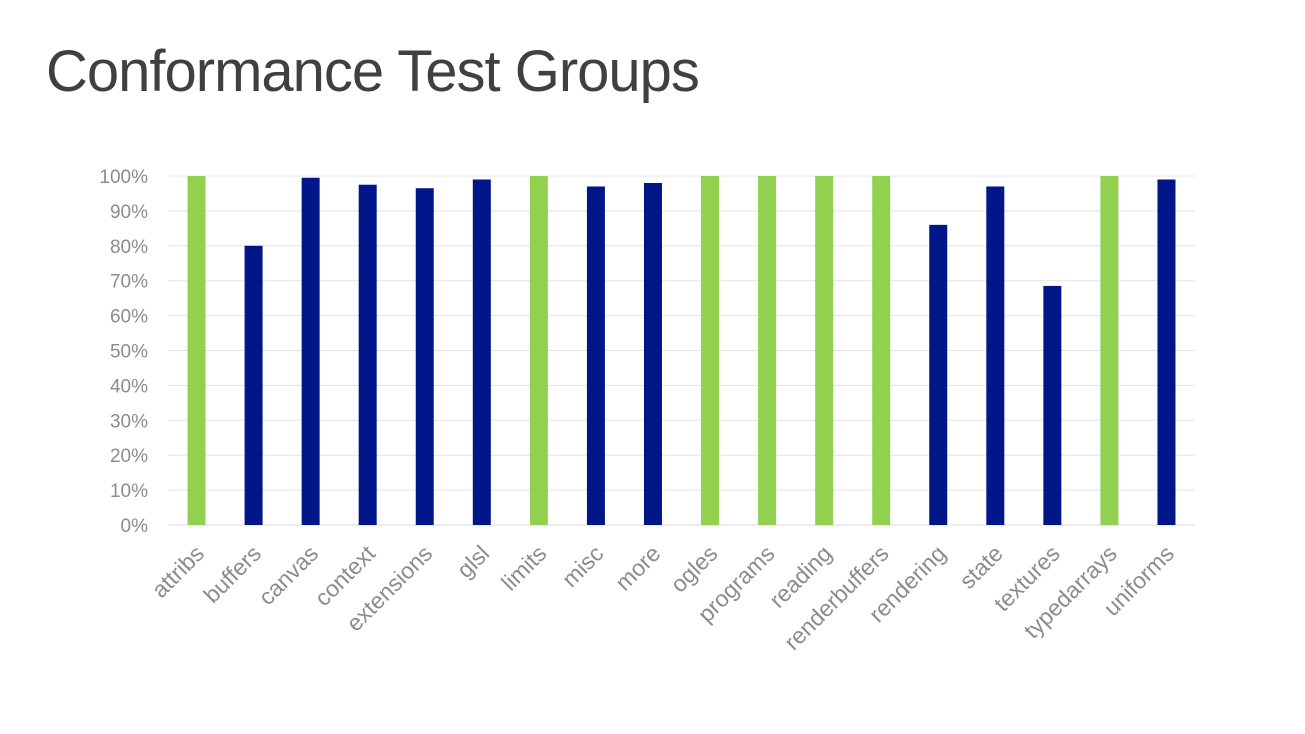 This screenshot has width=1305, height=734. Describe the element at coordinates (129, 491) in the screenshot. I see `y-tick-label: 10%` at that location.